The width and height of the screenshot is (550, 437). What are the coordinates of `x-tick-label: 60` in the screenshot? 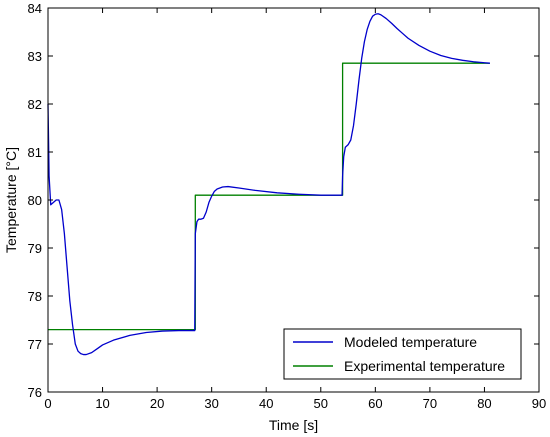 It's located at (375, 403).